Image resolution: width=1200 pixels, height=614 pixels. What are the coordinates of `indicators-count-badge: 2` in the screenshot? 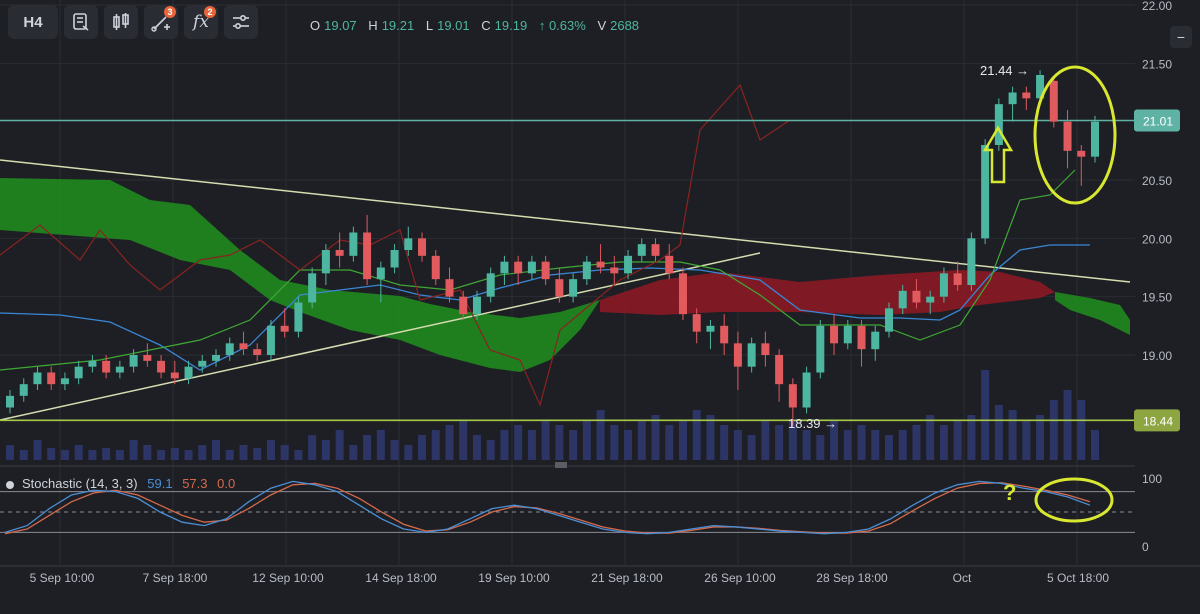 It's located at (210, 12).